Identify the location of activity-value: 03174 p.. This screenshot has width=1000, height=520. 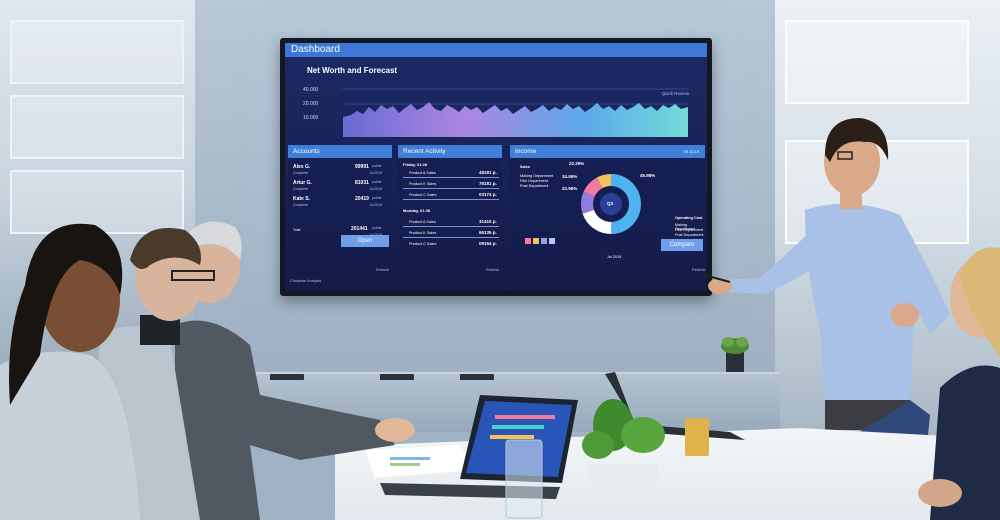
(488, 194).